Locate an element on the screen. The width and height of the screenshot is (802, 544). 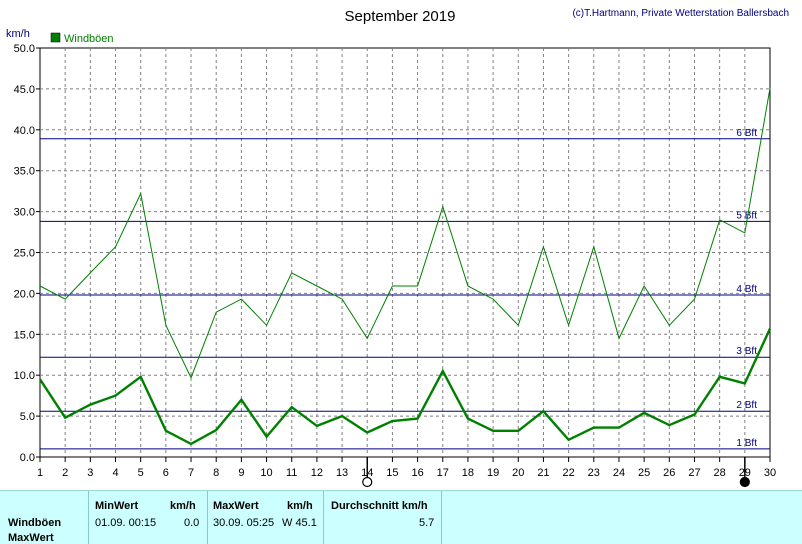
legend-swatch is located at coordinates (55, 37).